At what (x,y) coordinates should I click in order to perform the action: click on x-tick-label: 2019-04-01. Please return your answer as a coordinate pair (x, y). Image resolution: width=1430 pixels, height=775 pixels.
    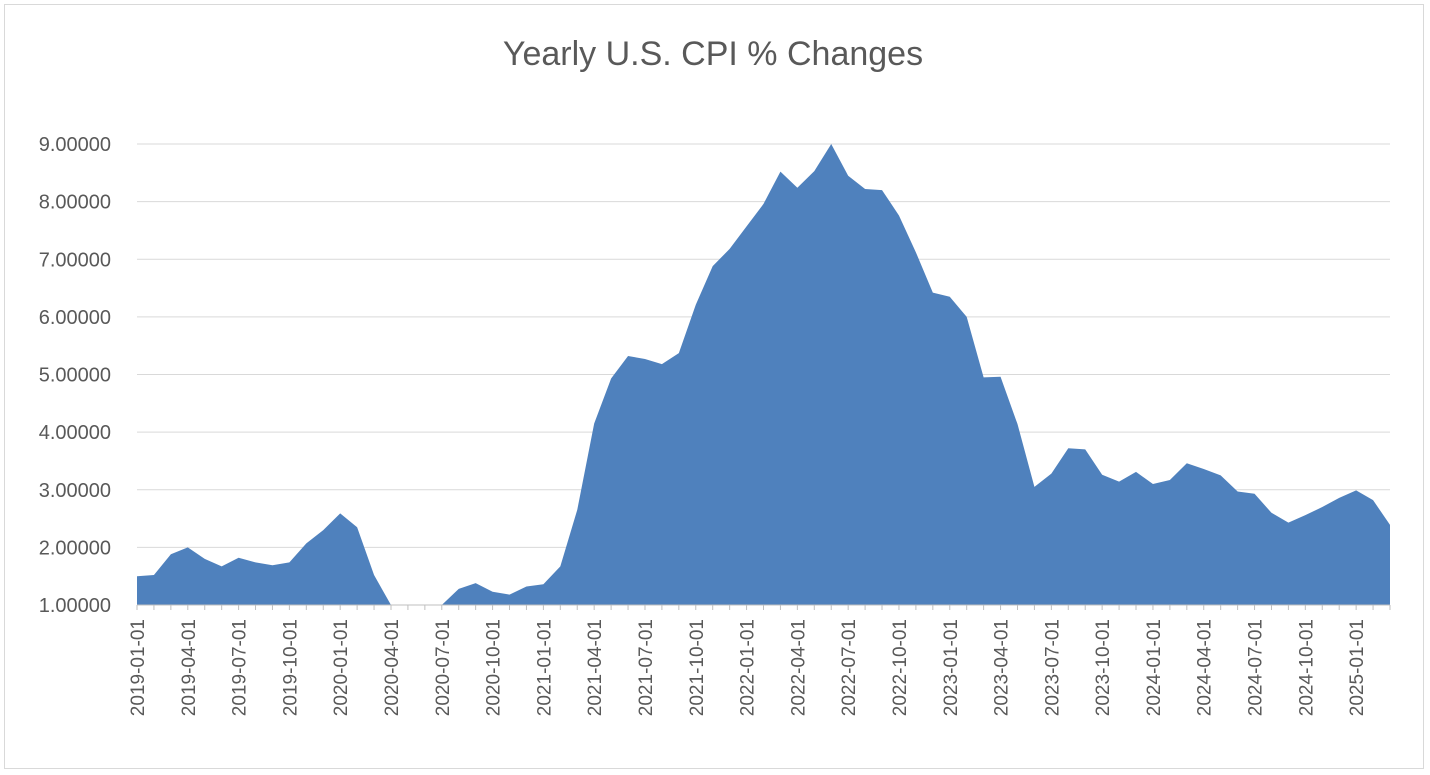
    Looking at the image, I should click on (189, 667).